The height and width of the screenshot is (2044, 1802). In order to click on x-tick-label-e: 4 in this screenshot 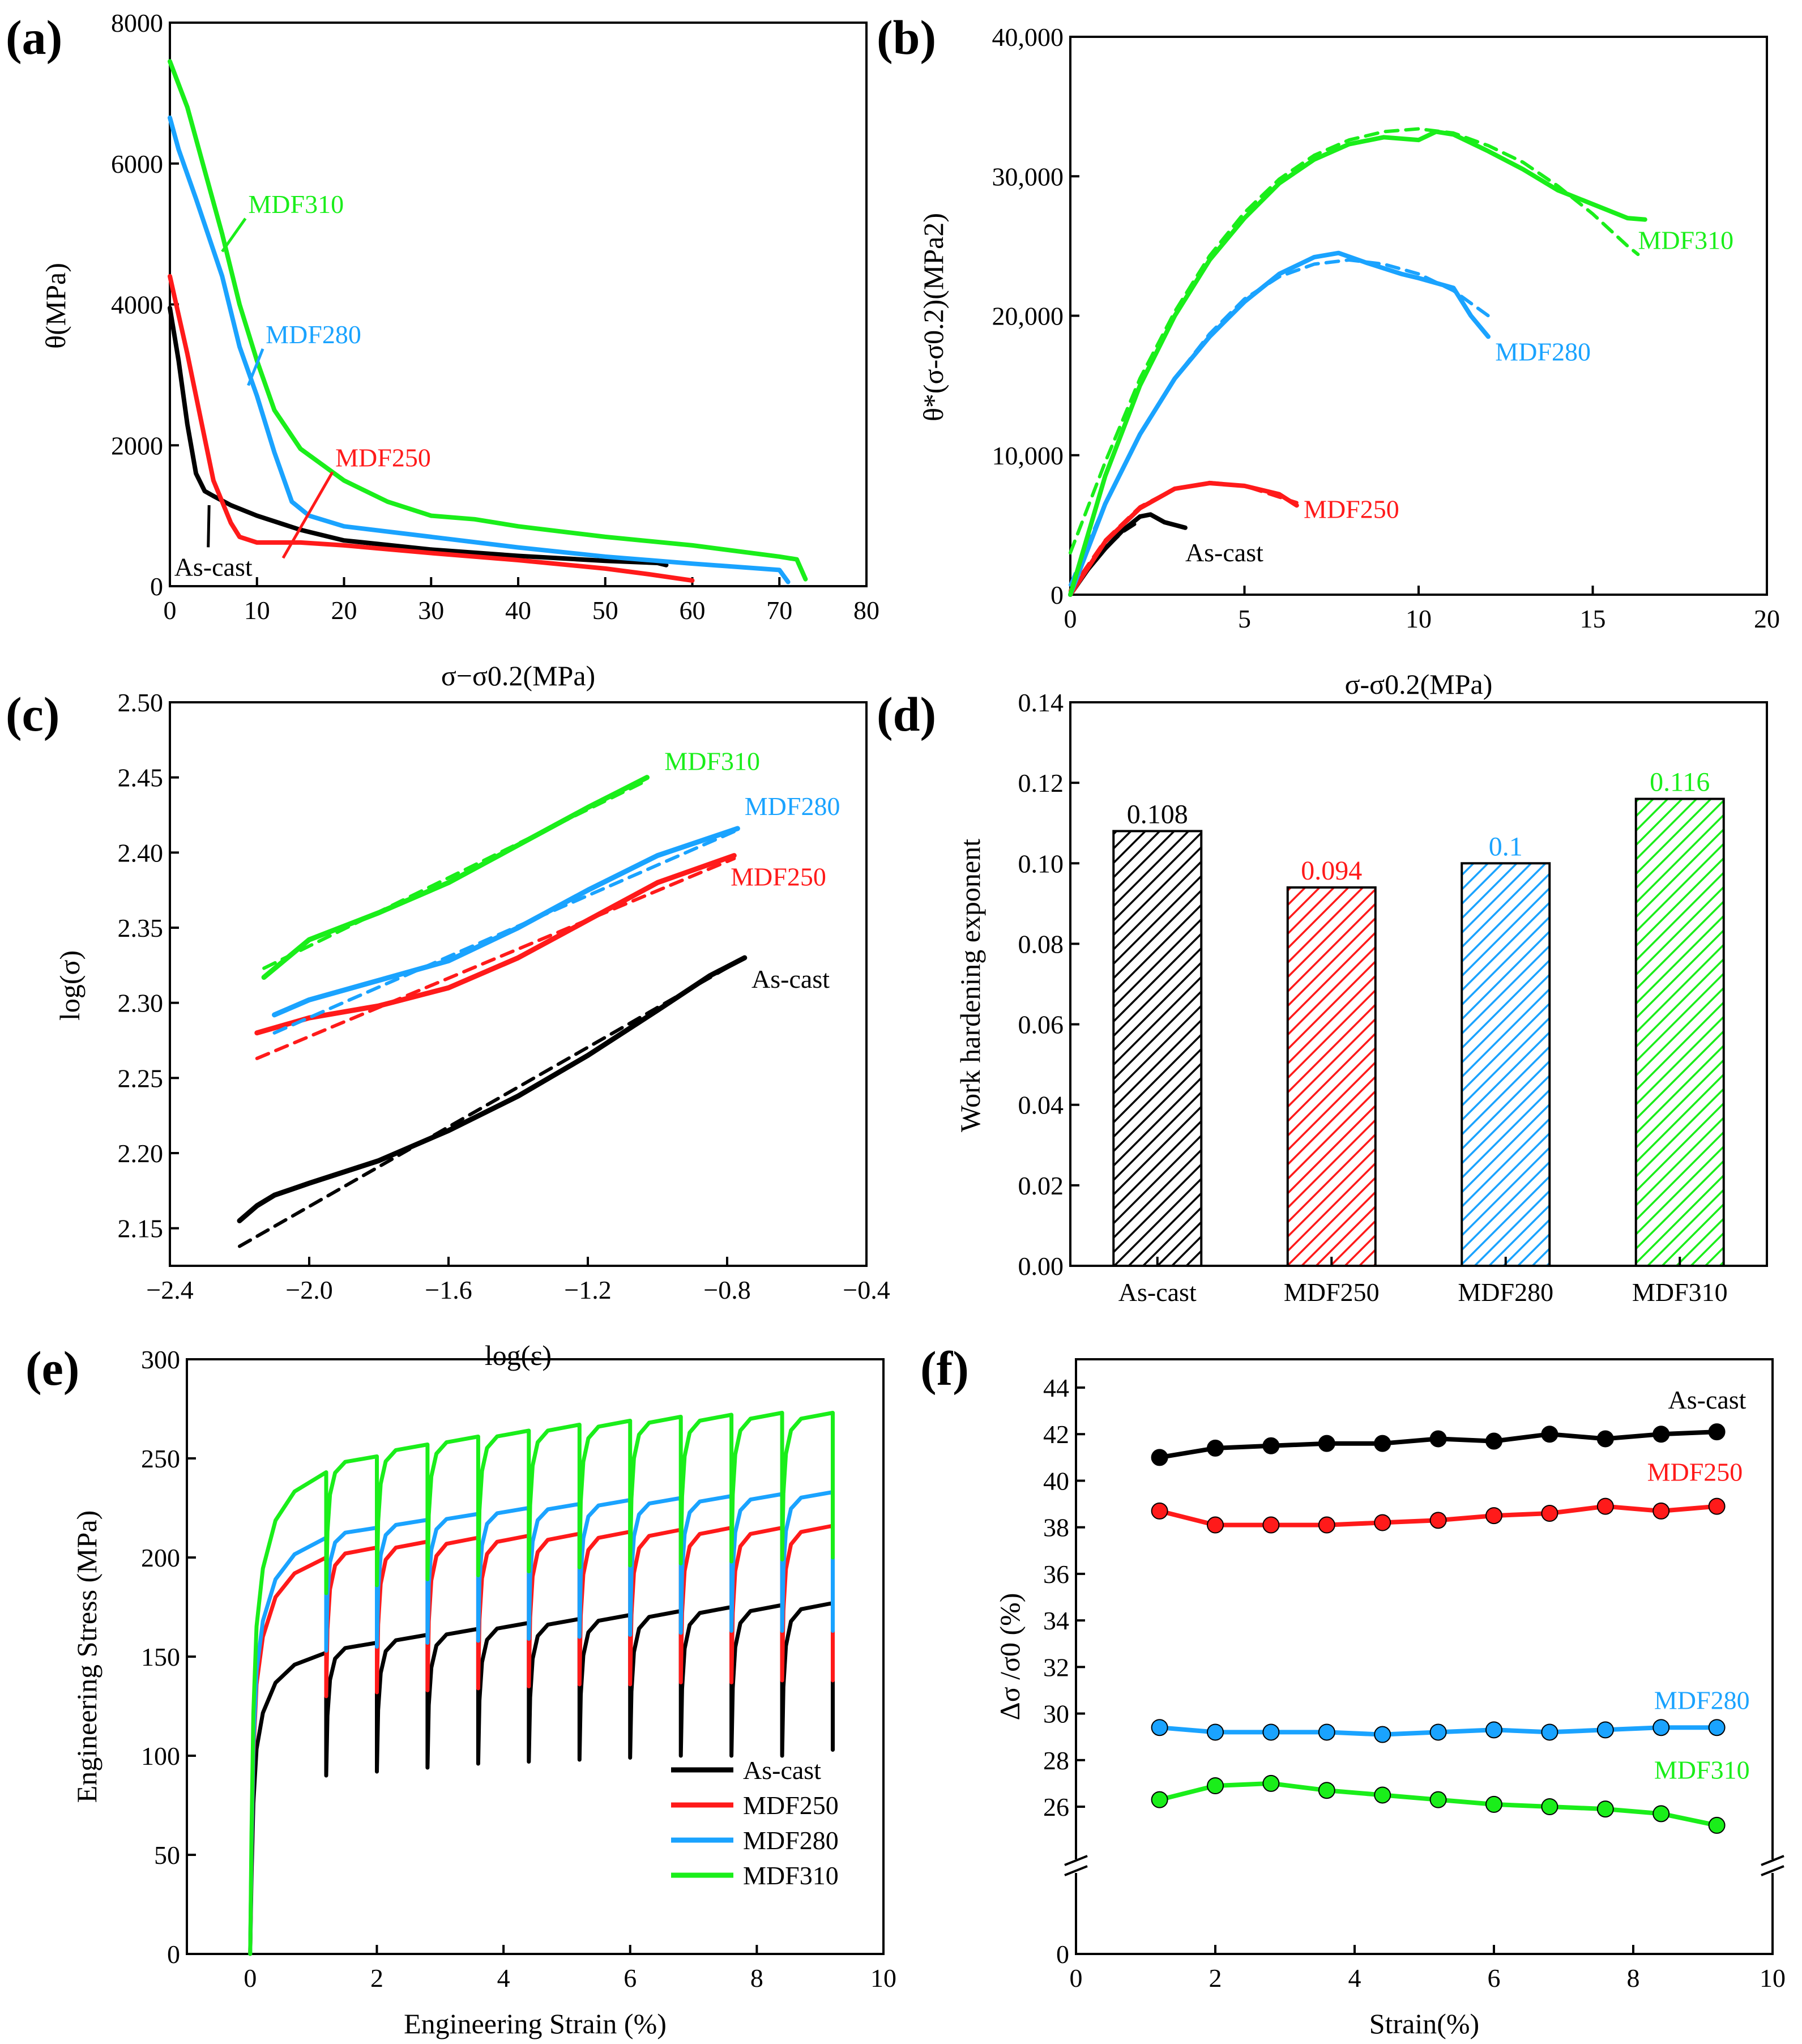, I will do `click(503, 1978)`.